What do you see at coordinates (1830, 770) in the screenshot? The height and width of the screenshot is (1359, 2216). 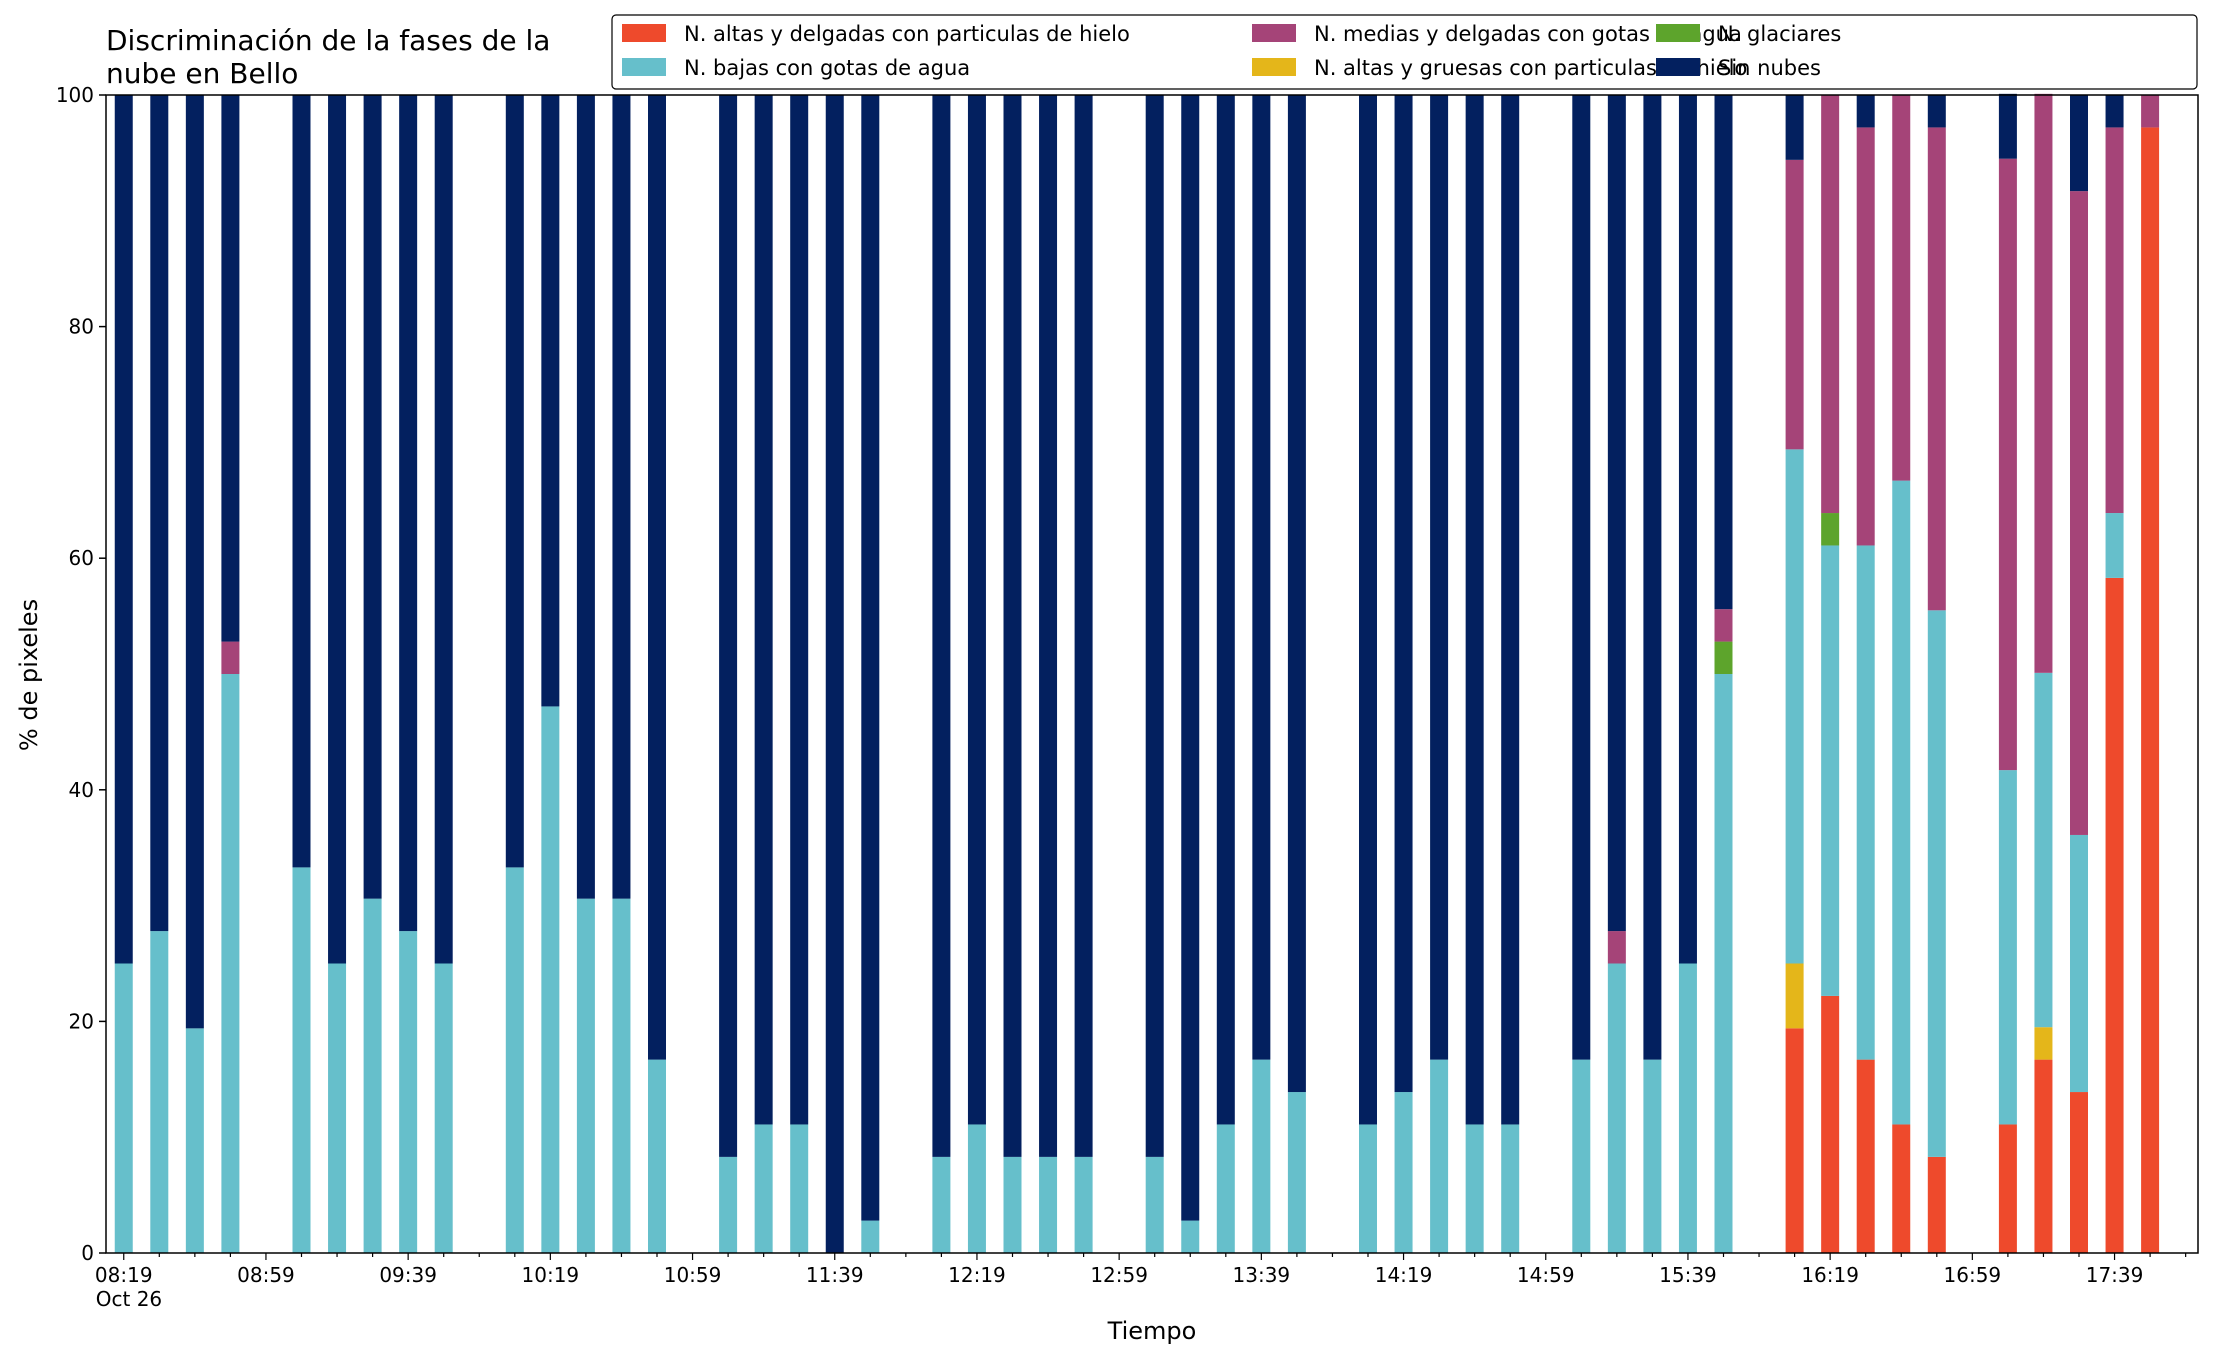 I see `bar-segment-1619-s2` at bounding box center [1830, 770].